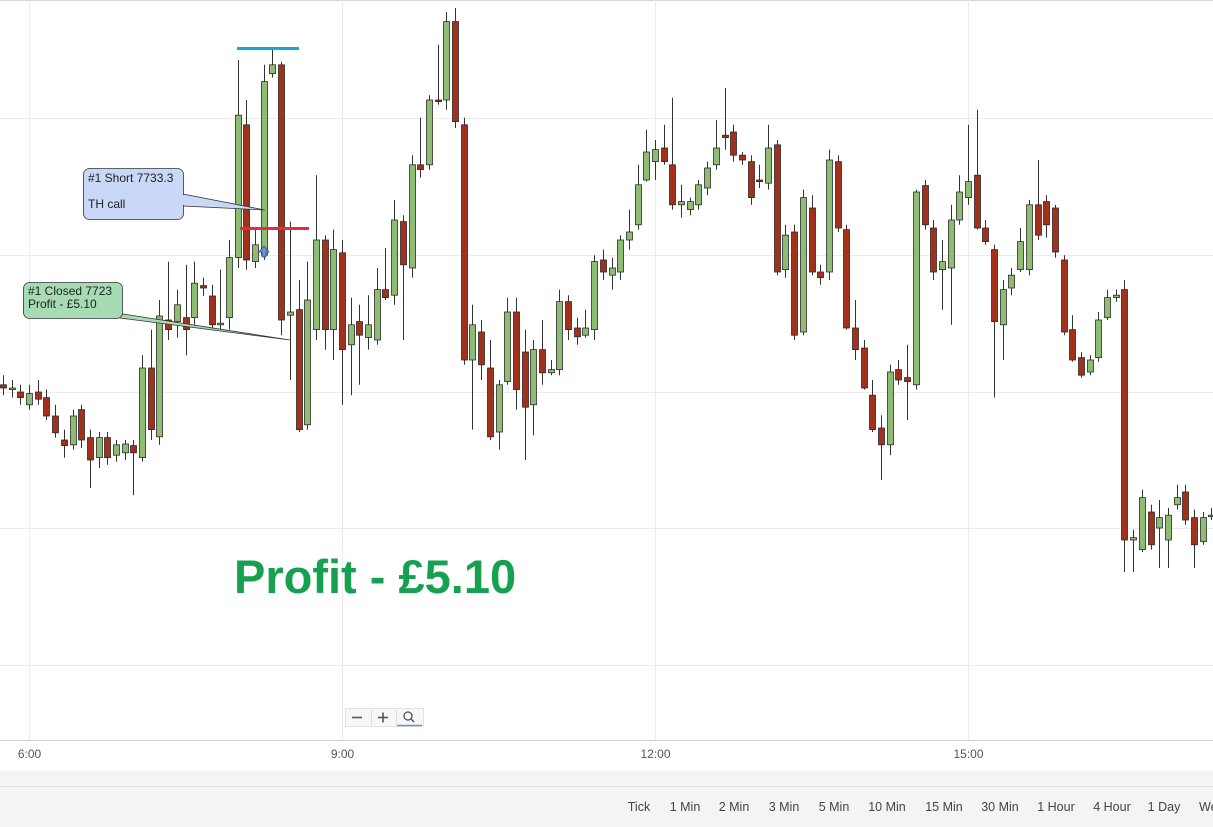  I want to click on timeframe-button: Tick, so click(639, 807).